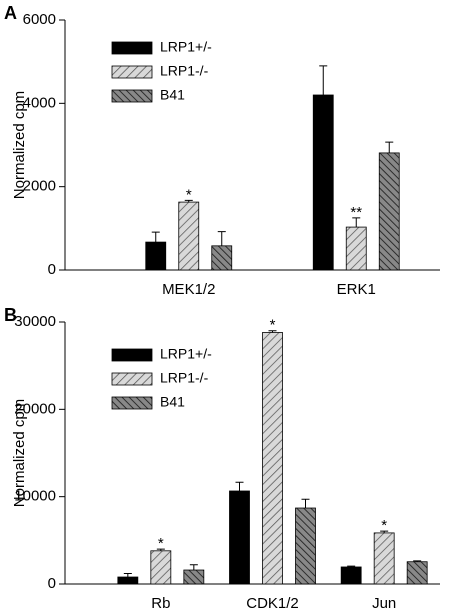  What do you see at coordinates (10, 13) in the screenshot?
I see `panel-label: A` at bounding box center [10, 13].